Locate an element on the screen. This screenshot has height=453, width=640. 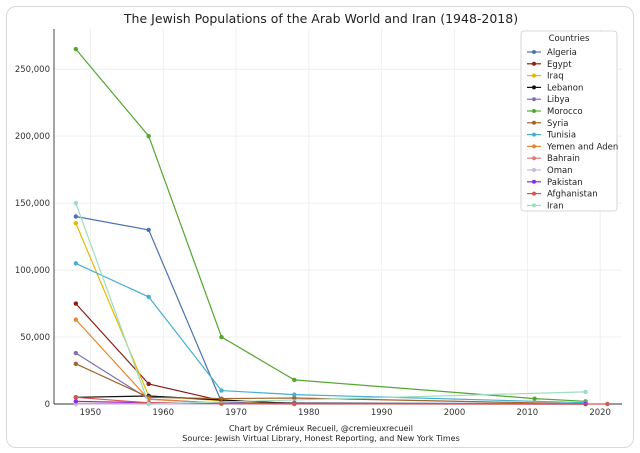
legend-item-iran: Iran is located at coordinates (545, 206).